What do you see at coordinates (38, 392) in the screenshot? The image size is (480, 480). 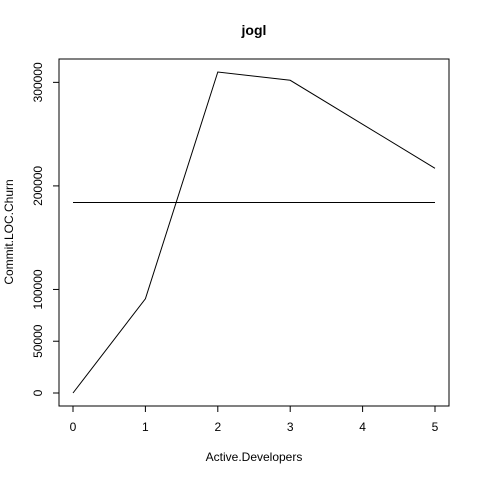 I see `y-tick-label: 0` at bounding box center [38, 392].